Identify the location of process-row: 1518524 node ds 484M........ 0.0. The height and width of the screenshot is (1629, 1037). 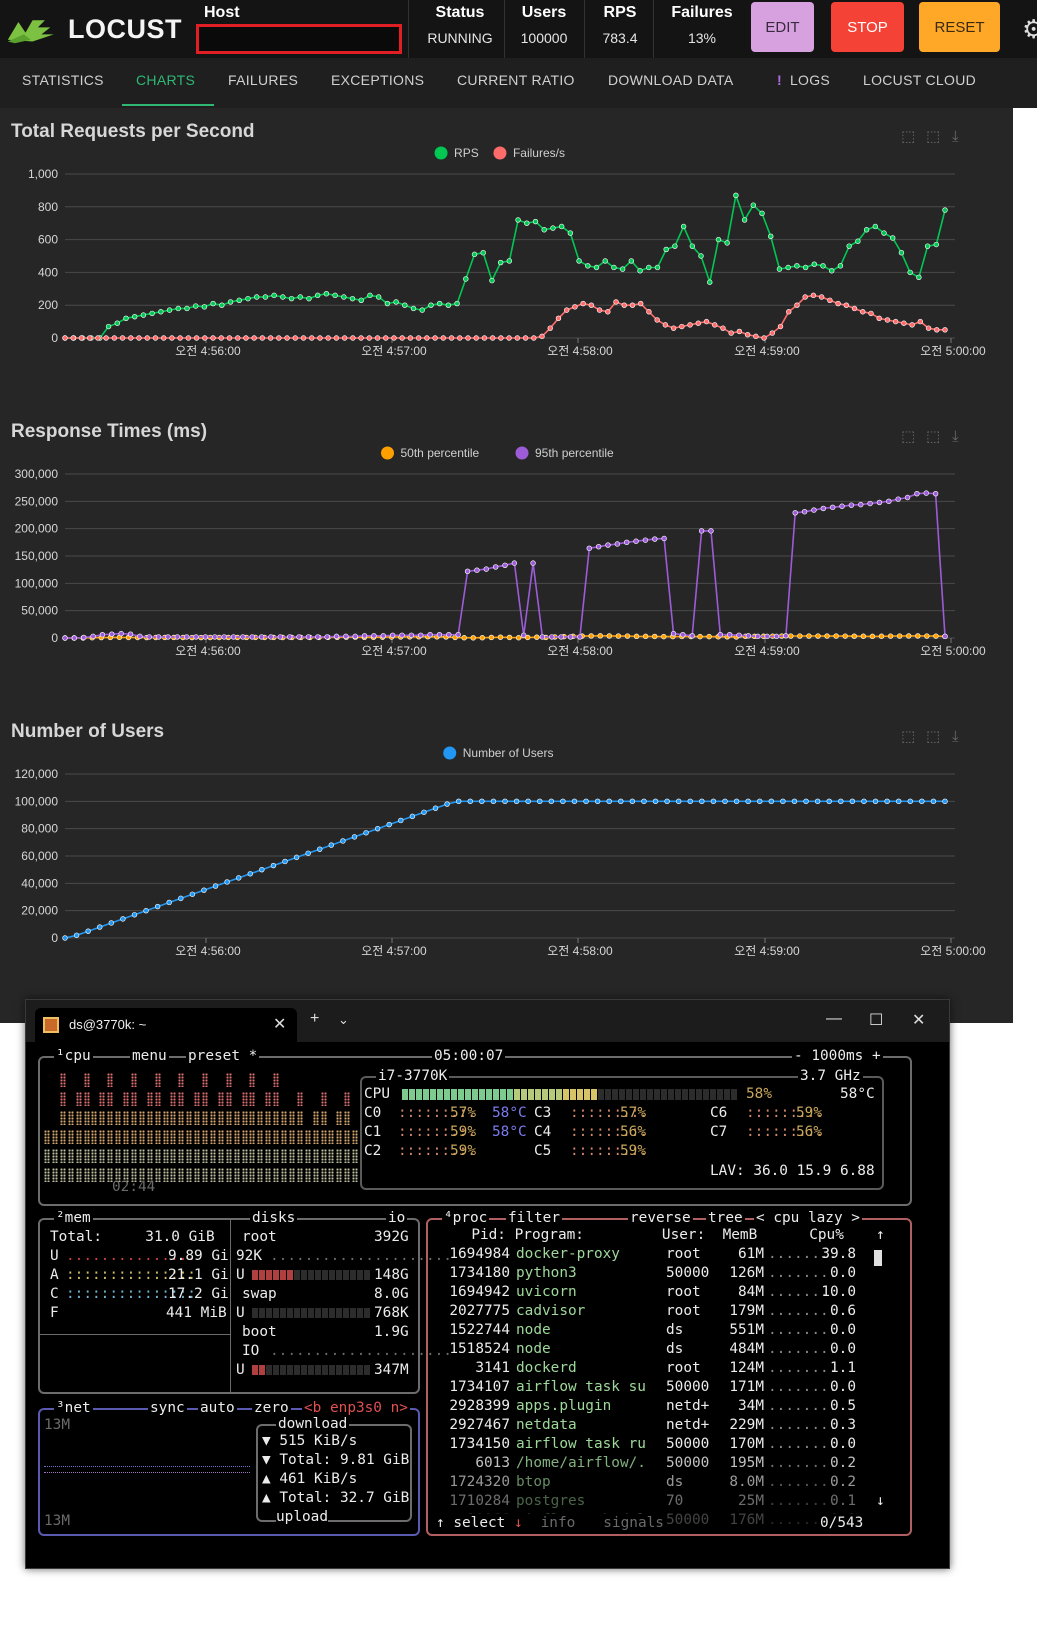
(648, 1349).